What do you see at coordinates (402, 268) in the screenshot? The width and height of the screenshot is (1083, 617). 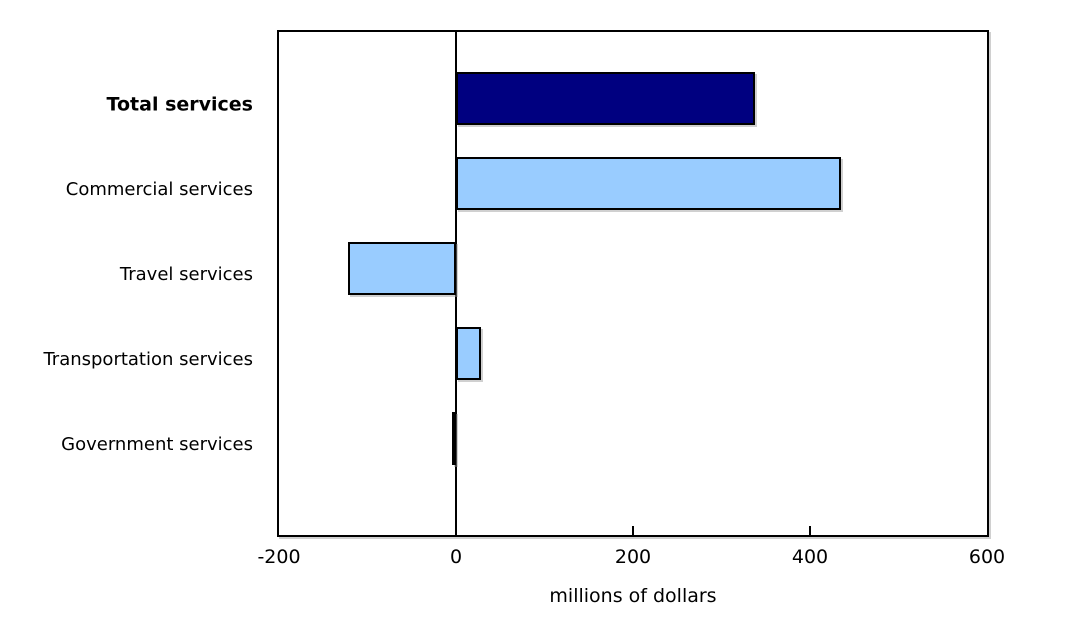 I see `bar-travel-services` at bounding box center [402, 268].